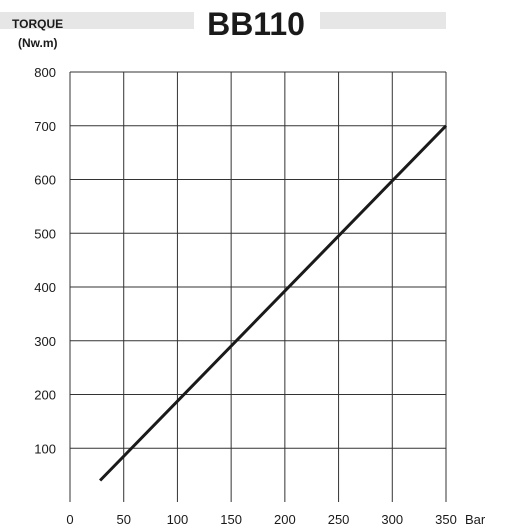 The width and height of the screenshot is (506, 531). Describe the element at coordinates (45, 341) in the screenshot. I see `y-tick-label-300: 300` at that location.